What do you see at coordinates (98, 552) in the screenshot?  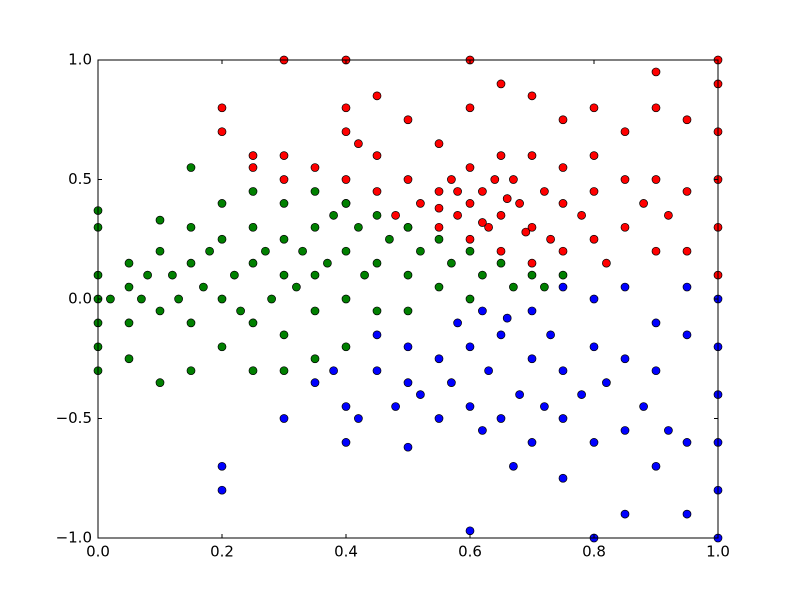 I see `x-tick-label: 0.0` at bounding box center [98, 552].